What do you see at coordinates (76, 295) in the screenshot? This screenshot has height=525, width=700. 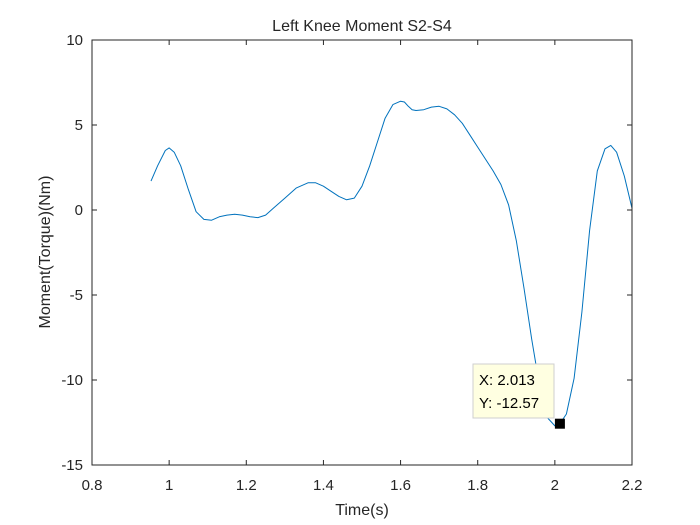 I see `y-tick-label: -5` at bounding box center [76, 295].